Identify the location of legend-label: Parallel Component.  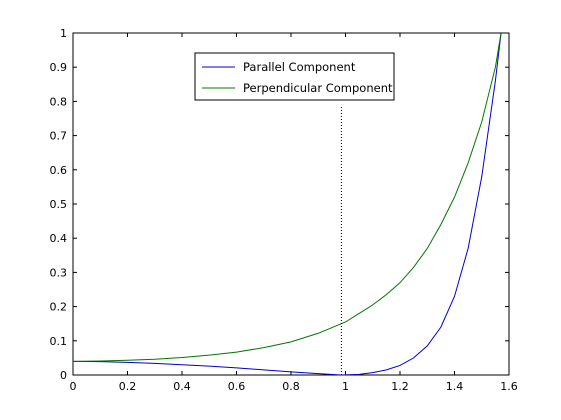
(299, 67).